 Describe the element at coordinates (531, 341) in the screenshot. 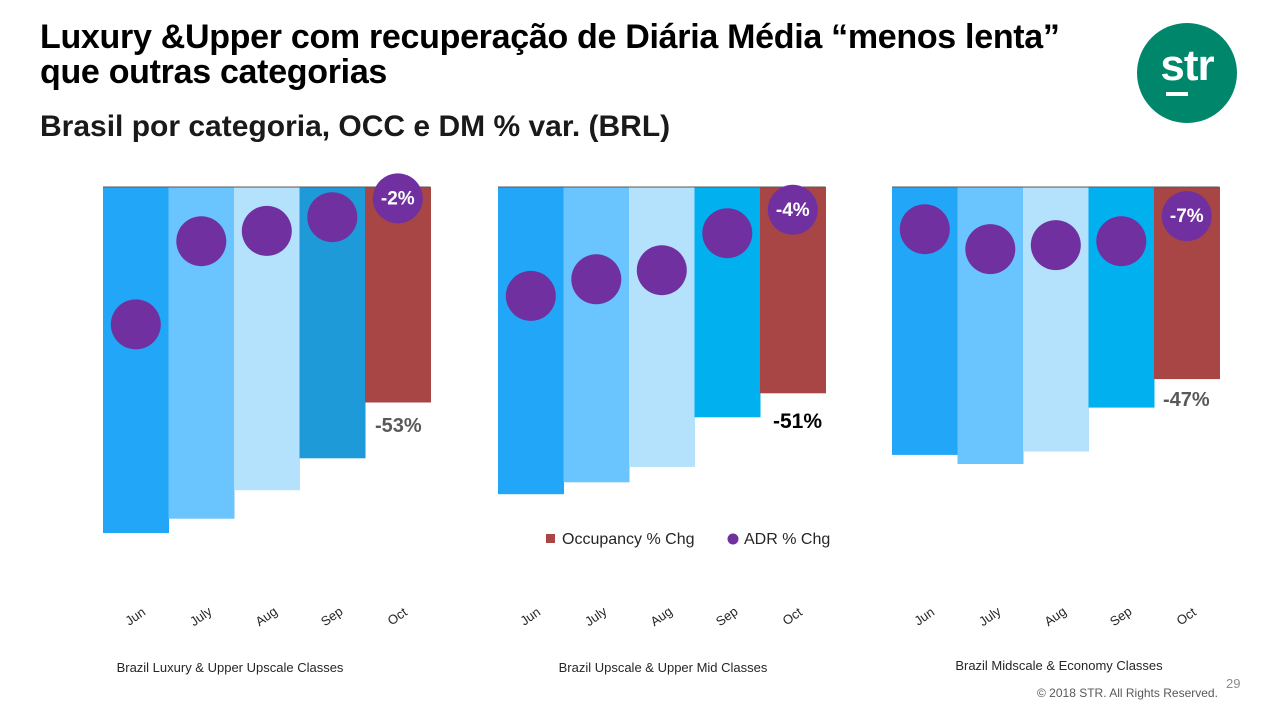

I see `occupancy-bar-2-jun` at that location.